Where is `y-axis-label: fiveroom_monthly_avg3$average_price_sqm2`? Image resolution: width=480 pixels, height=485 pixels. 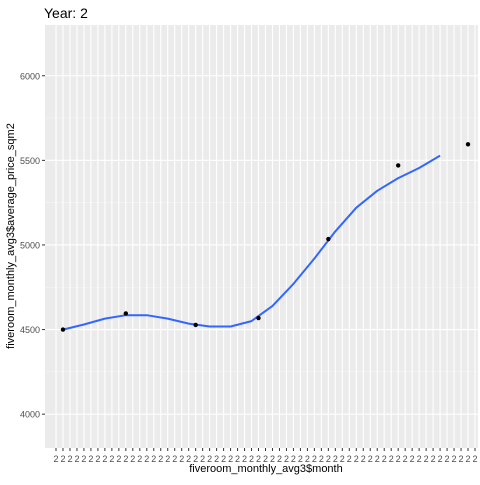
y-axis-label: fiveroom_monthly_avg3$average_price_sqm2 is located at coordinates (11, 236).